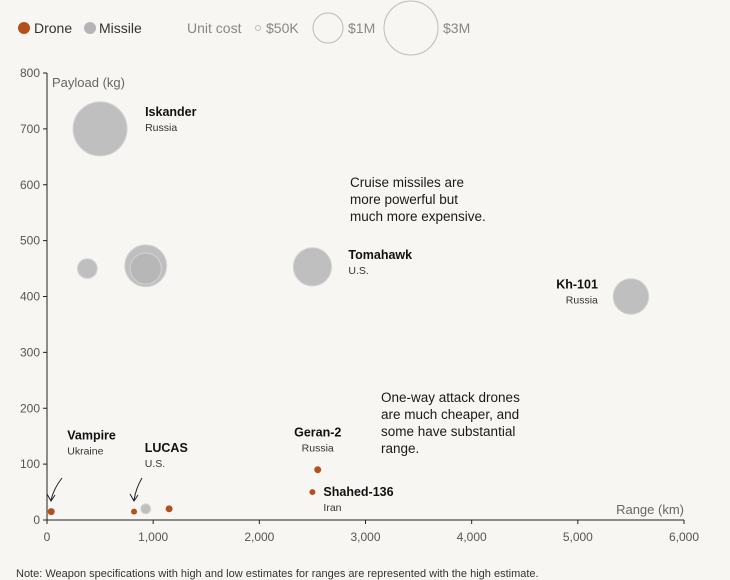  Describe the element at coordinates (578, 537) in the screenshot. I see `x-tick-label: 5,000` at that location.